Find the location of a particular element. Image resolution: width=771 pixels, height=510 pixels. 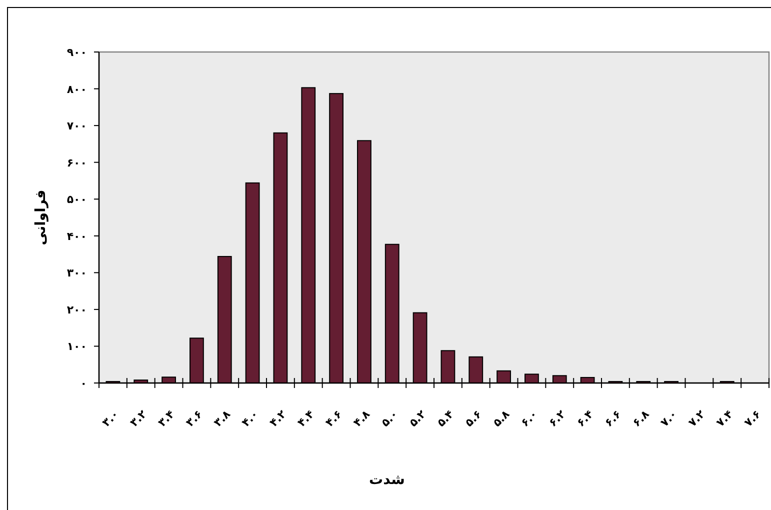

y-tick-label: ۲۰۰ is located at coordinates (76, 309).